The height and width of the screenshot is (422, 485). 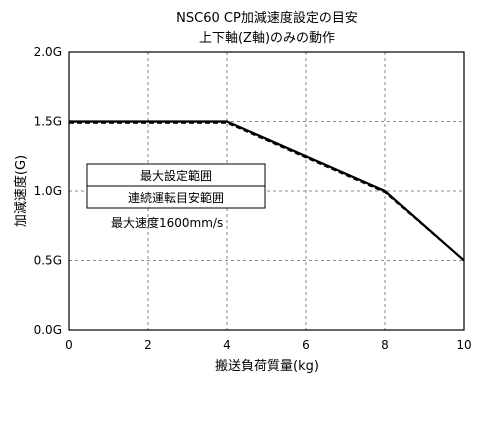 I want to click on chart-title: NSC60 CP加減速度設定の目安, so click(x=267, y=18).